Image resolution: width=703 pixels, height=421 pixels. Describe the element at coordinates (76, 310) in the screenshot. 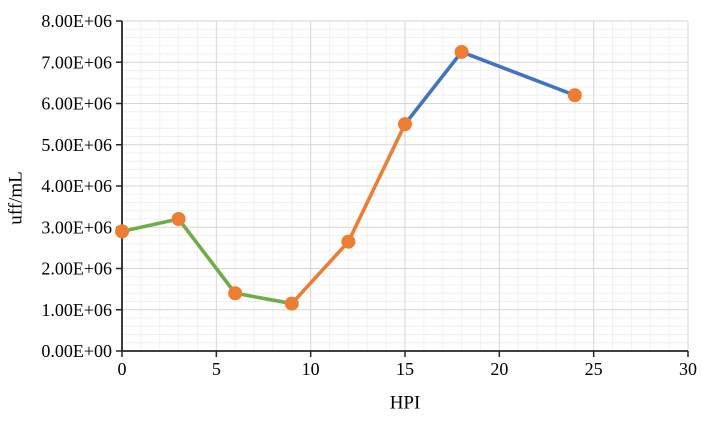

I see `y-tick-label: 1.00E+06` at that location.